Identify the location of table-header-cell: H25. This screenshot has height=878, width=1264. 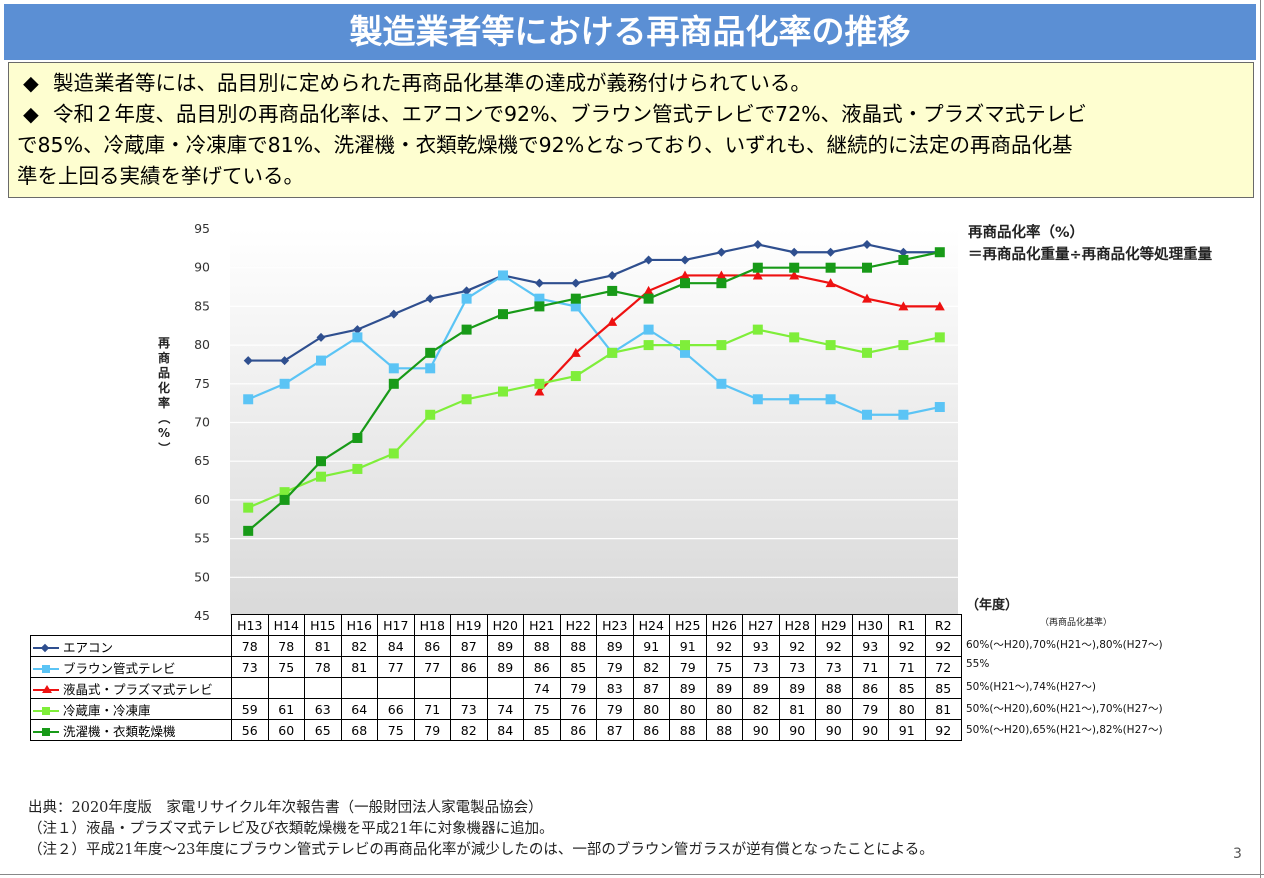
(688, 625).